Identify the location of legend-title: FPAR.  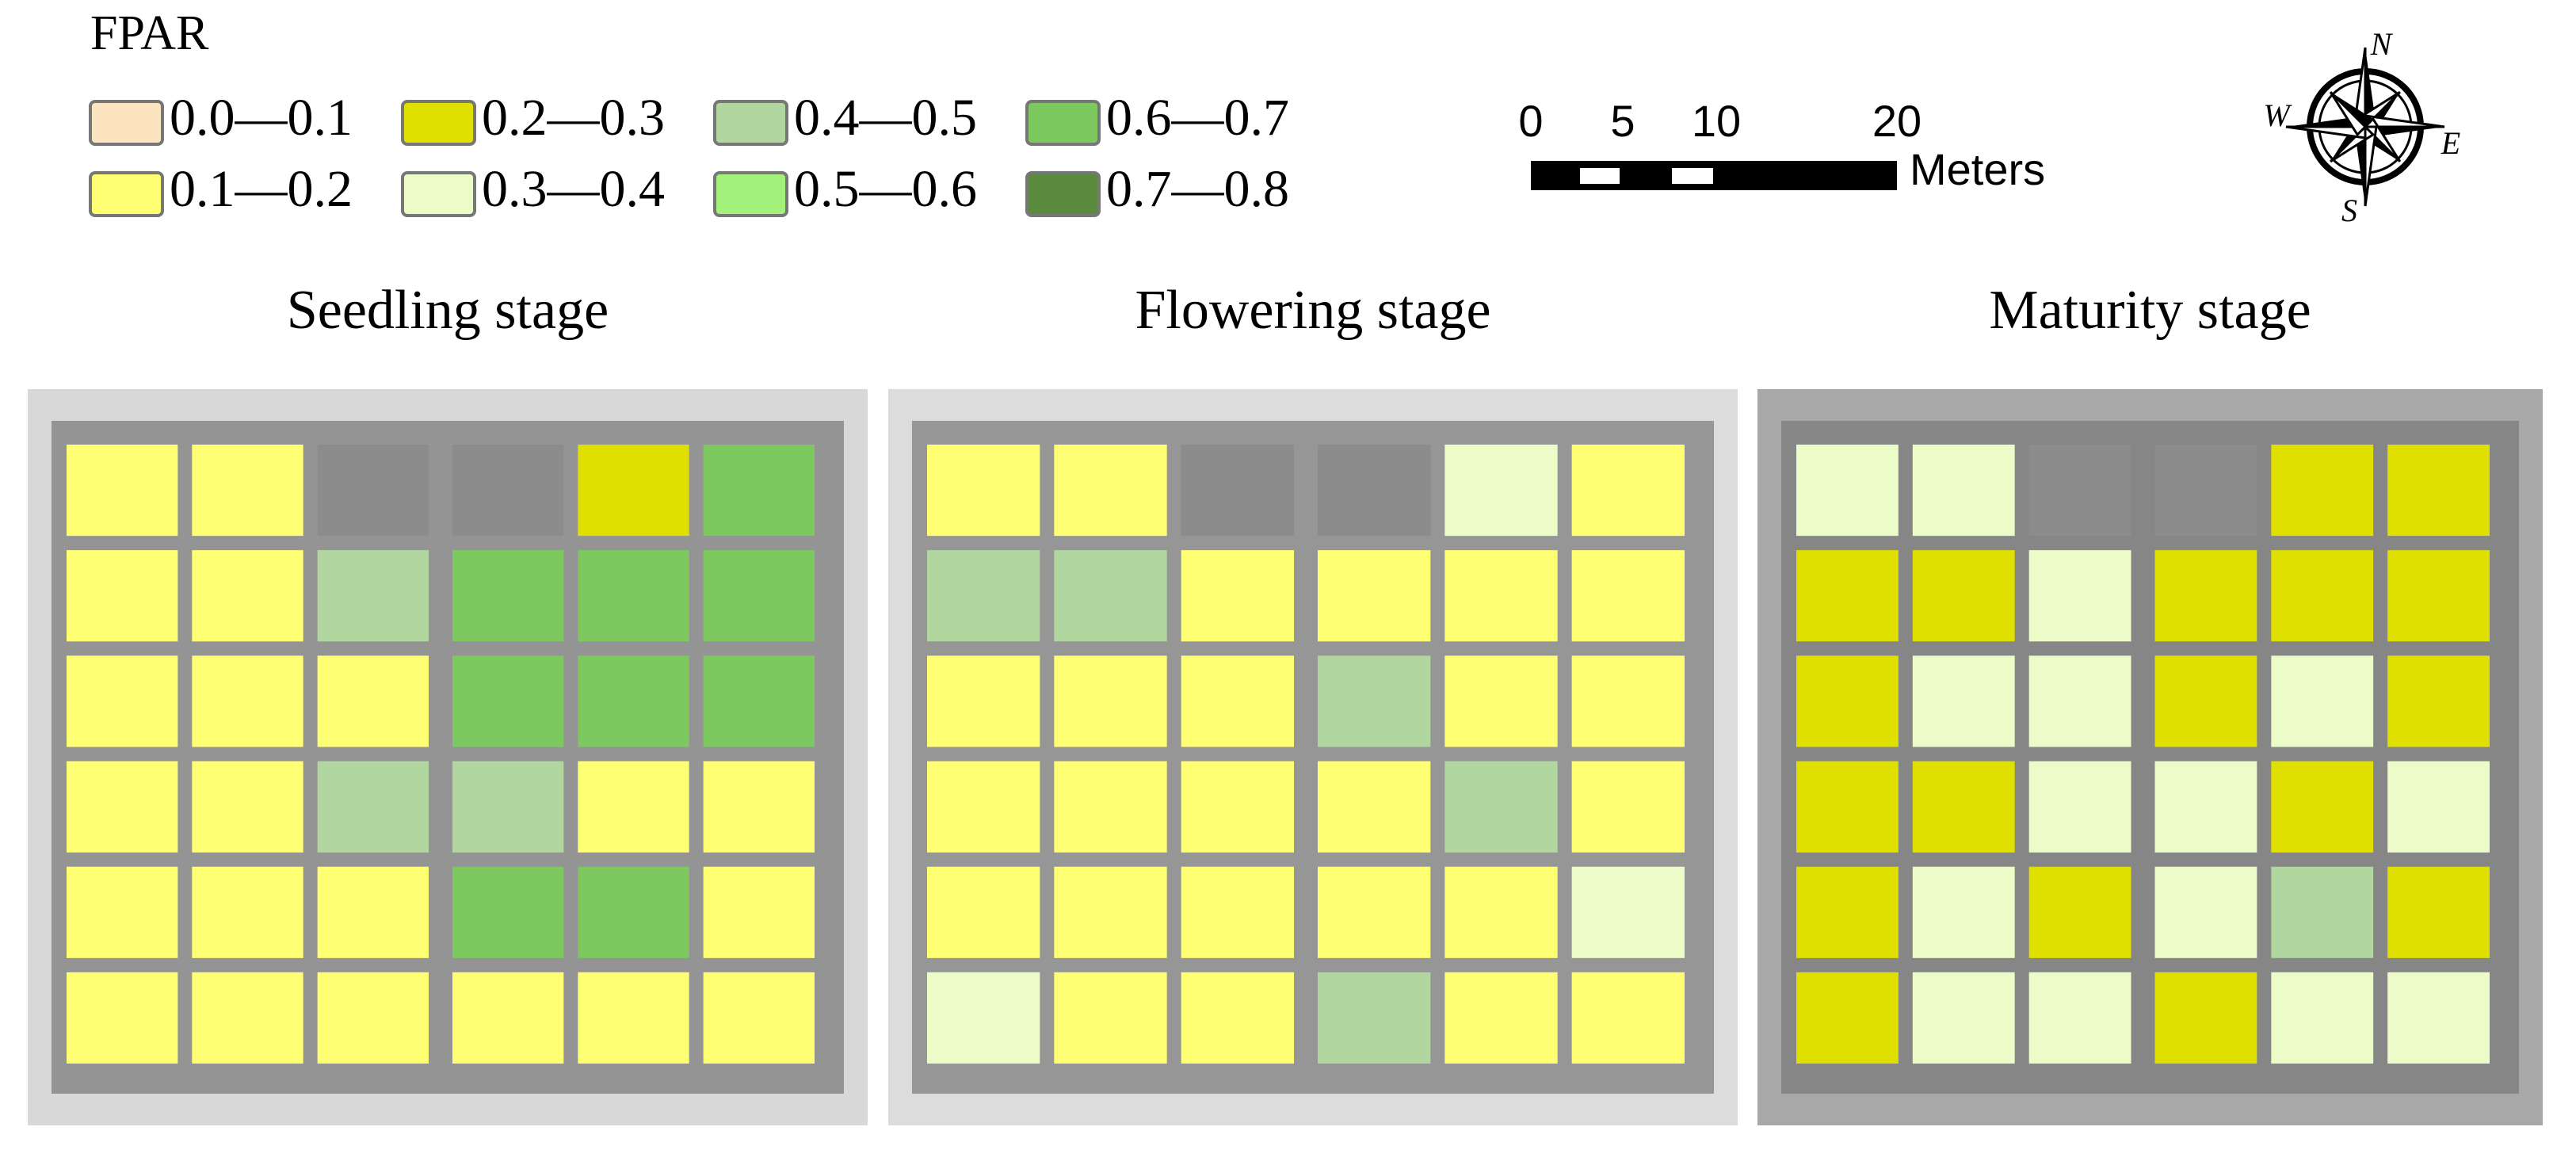
(149, 33).